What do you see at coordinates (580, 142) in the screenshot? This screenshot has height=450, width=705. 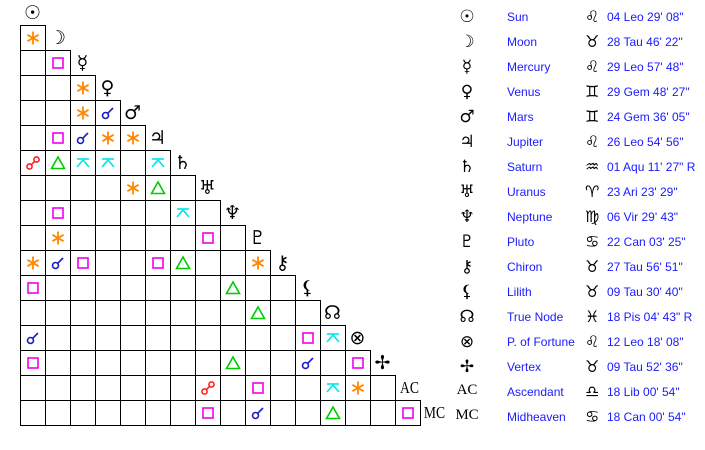 I see `legend-row: ♃ Jupiter ♌ 26 Leo 54' 56"` at bounding box center [580, 142].